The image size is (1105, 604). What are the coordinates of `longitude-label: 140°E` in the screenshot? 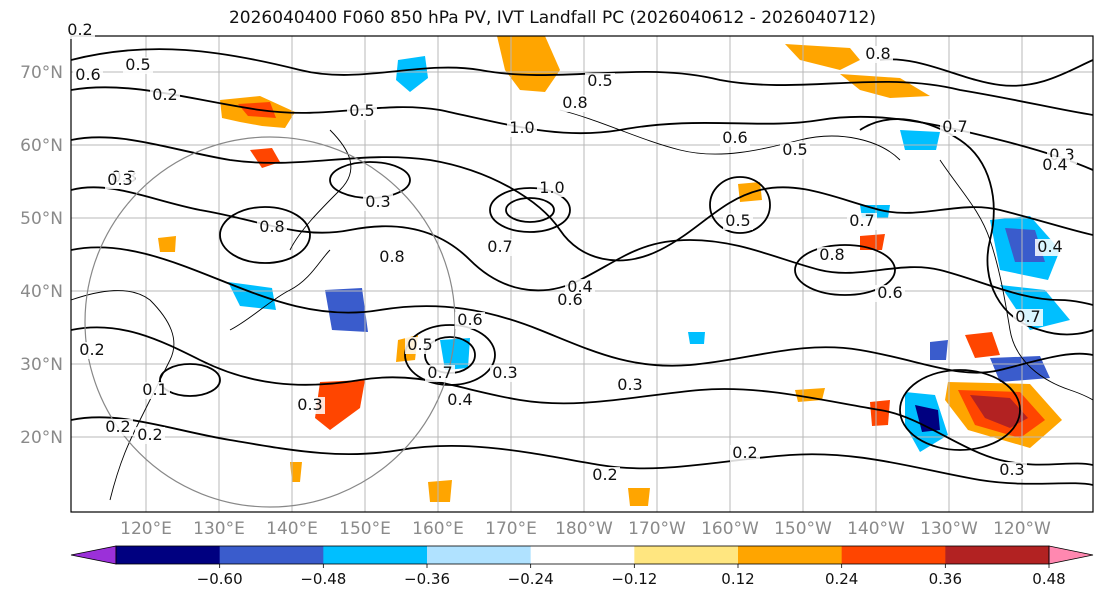 It's located at (292, 529).